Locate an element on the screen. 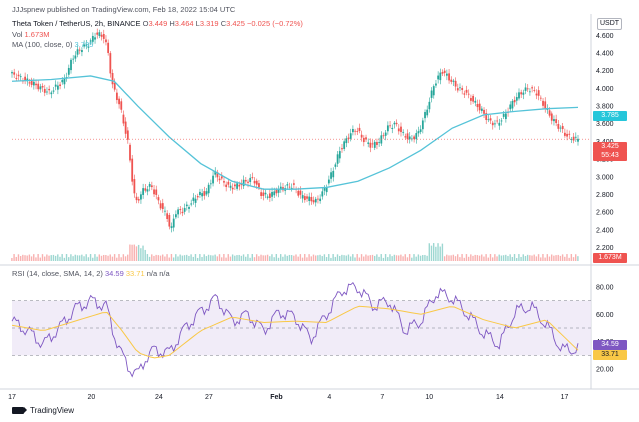 The width and height of the screenshot is (639, 422). tradingview-logo: TradingView is located at coordinates (43, 410).